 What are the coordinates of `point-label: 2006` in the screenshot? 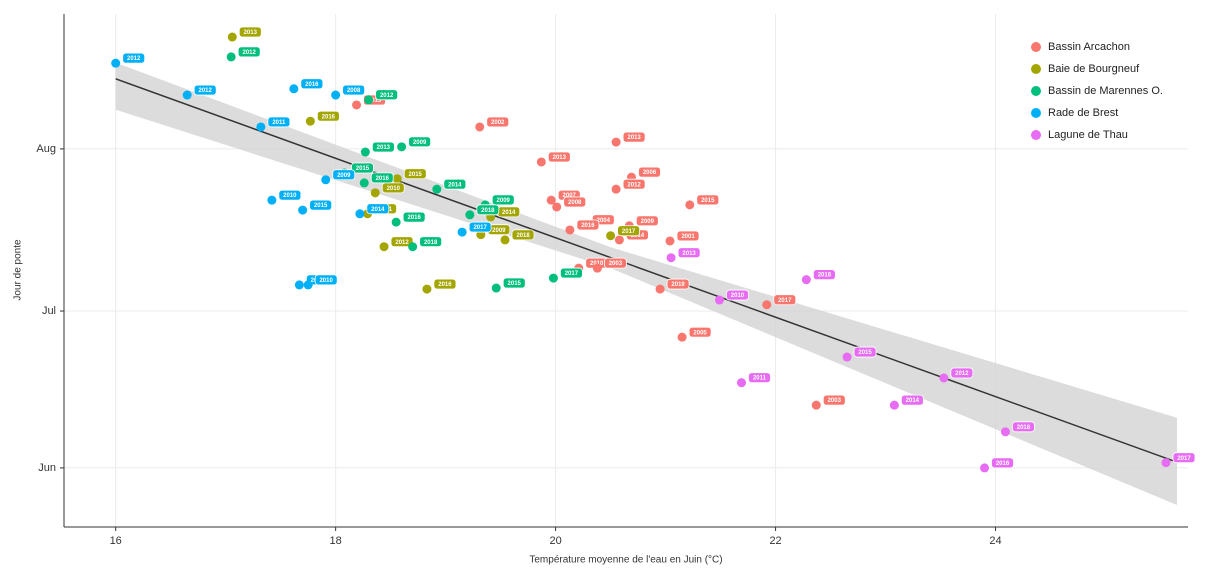 It's located at (650, 173).